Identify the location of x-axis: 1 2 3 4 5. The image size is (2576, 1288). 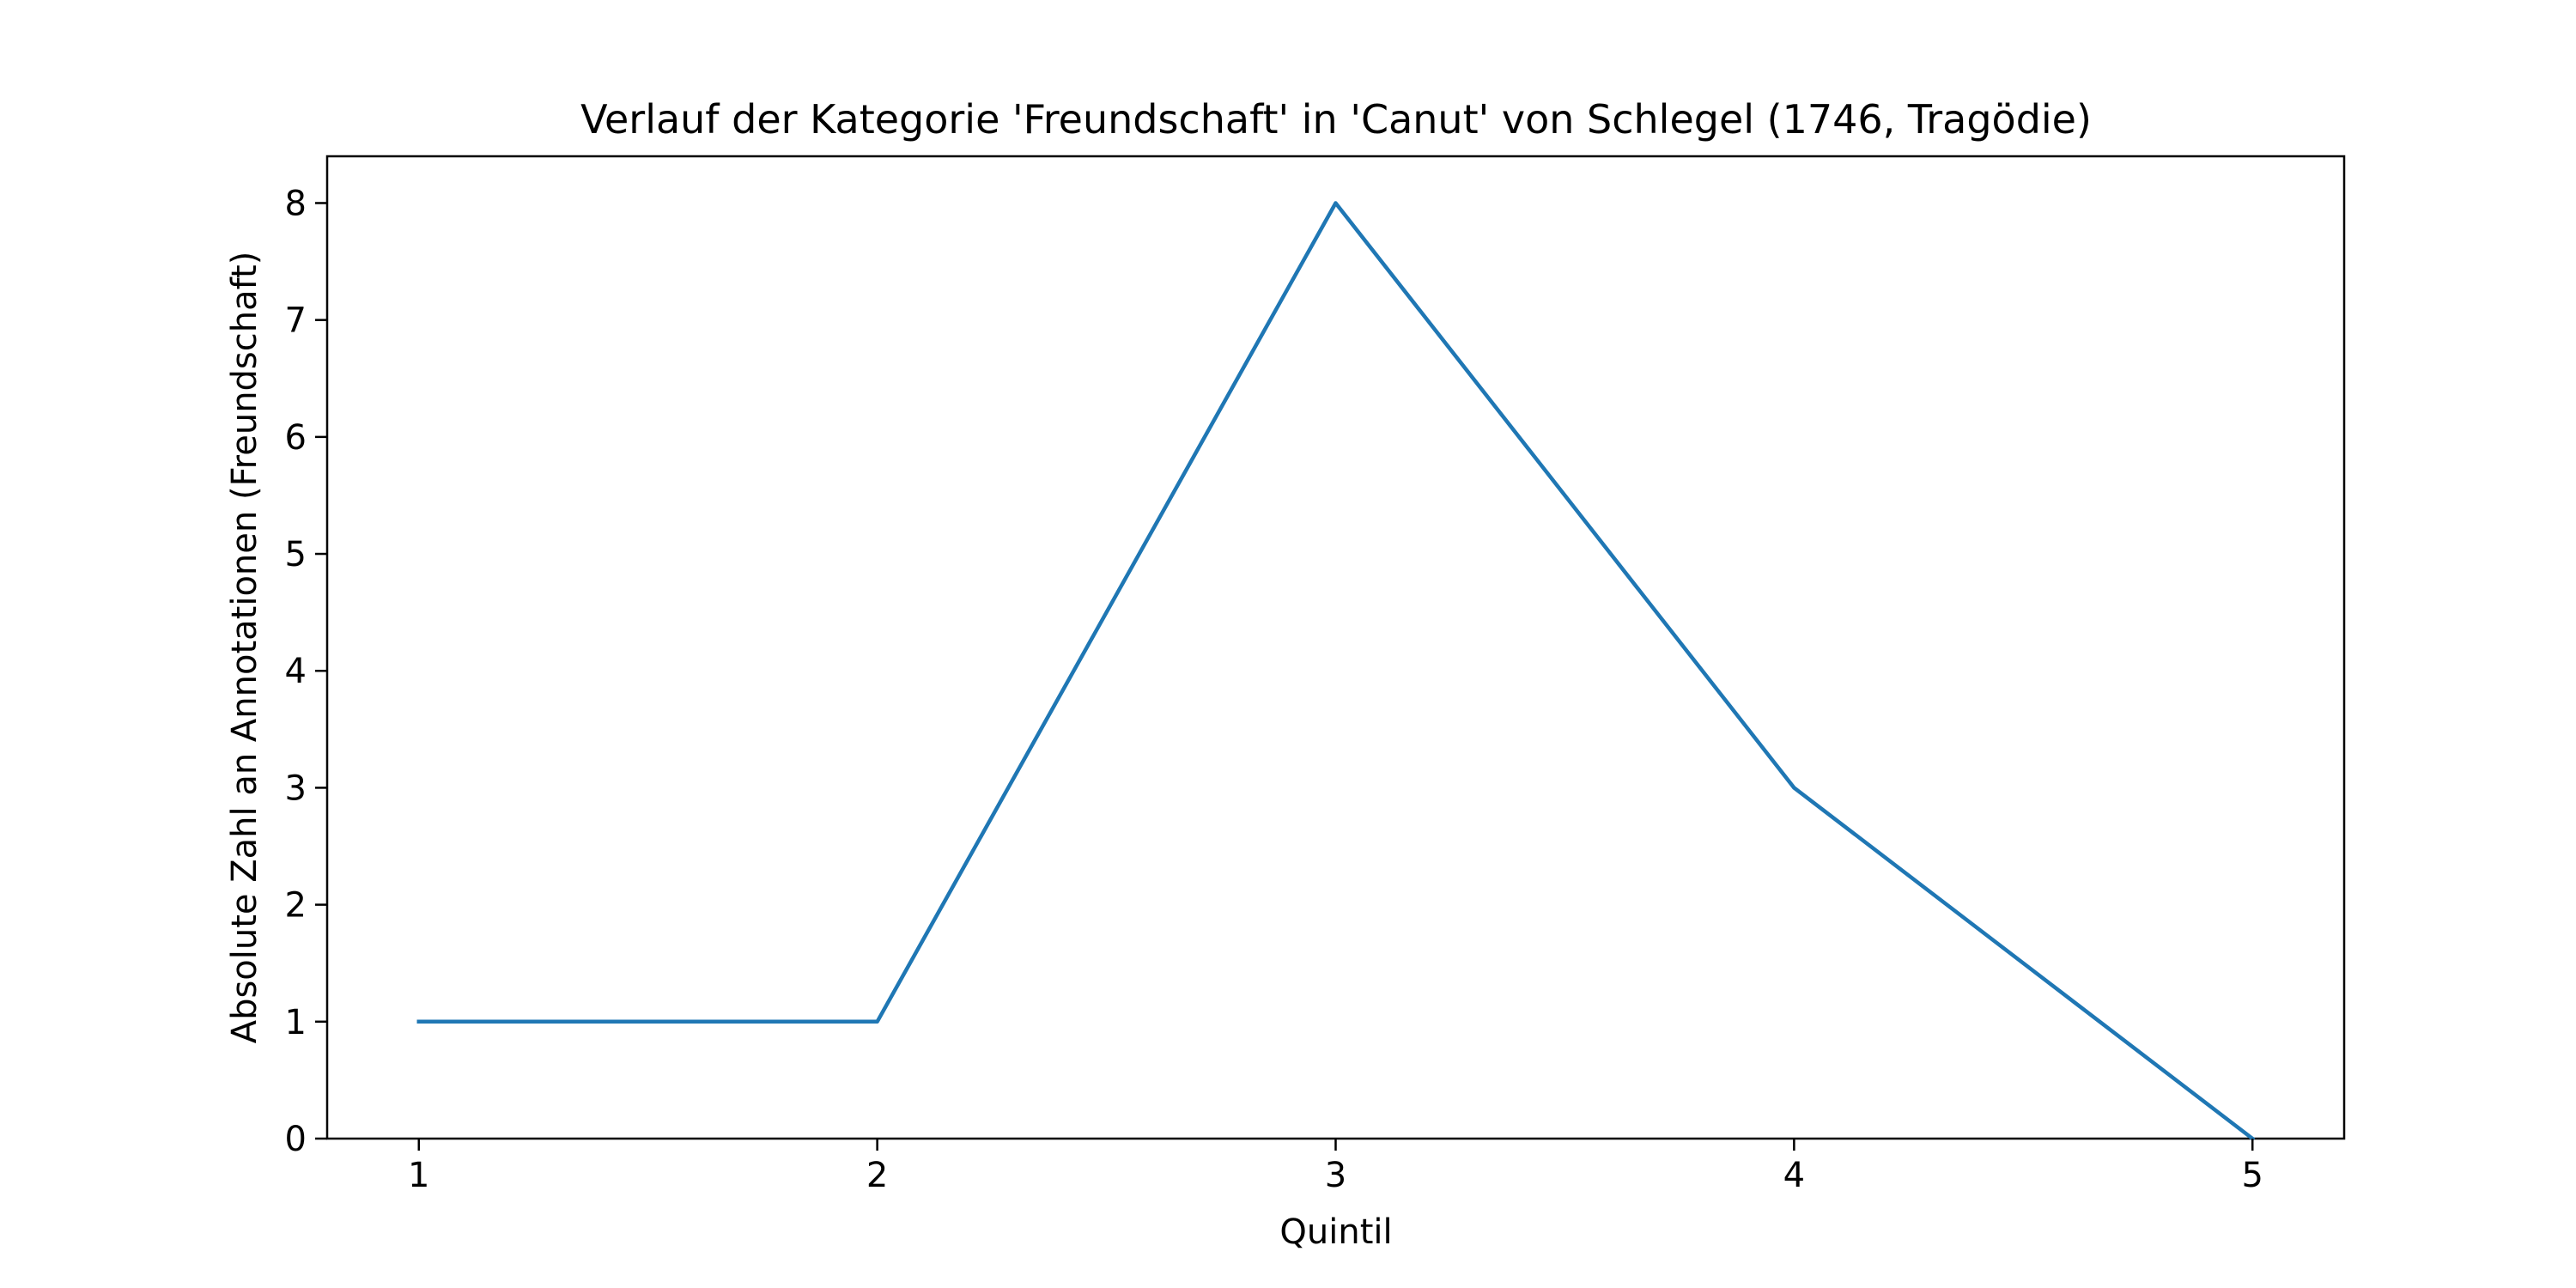
(1335, 1167).